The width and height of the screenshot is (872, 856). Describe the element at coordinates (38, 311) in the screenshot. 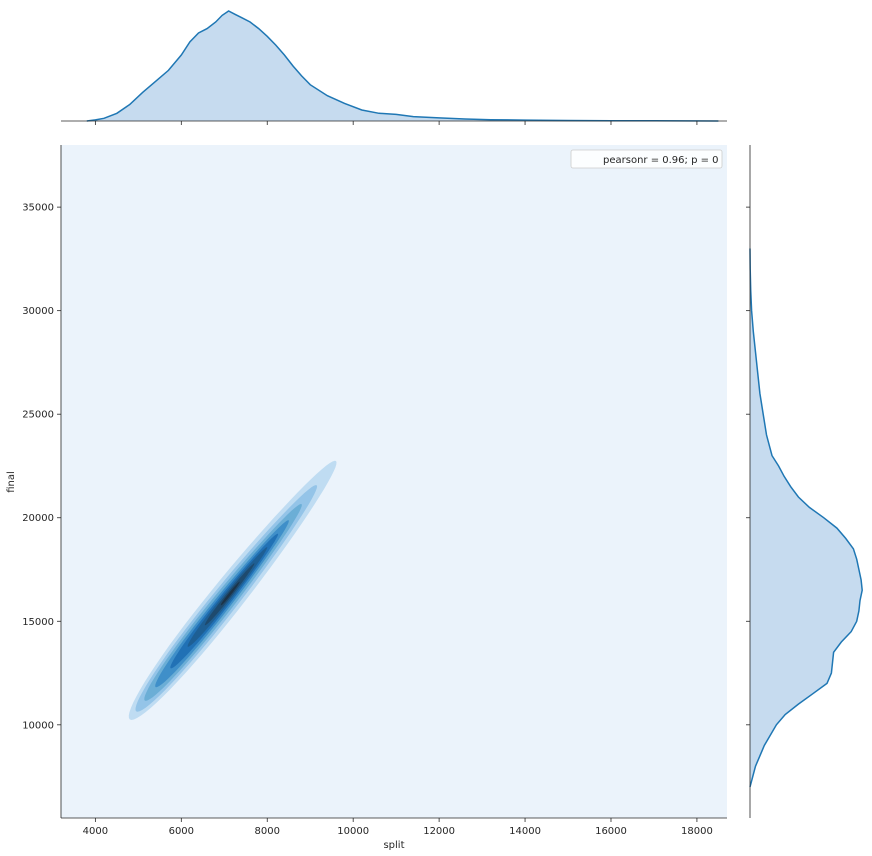

I see `y-tick-label: 30000` at that location.